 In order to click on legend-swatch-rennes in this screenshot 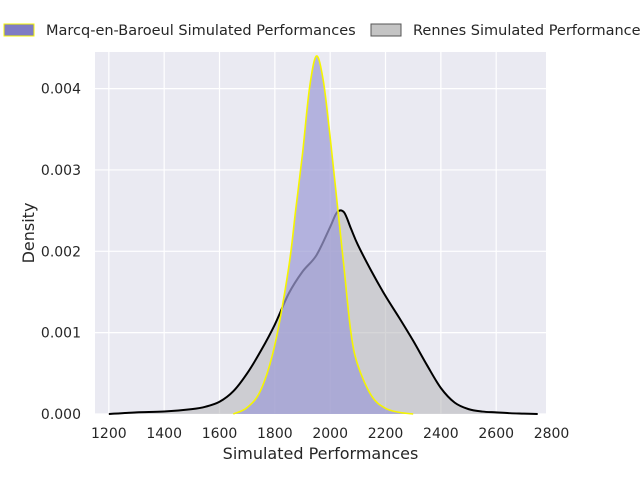, I will do `click(386, 30)`.